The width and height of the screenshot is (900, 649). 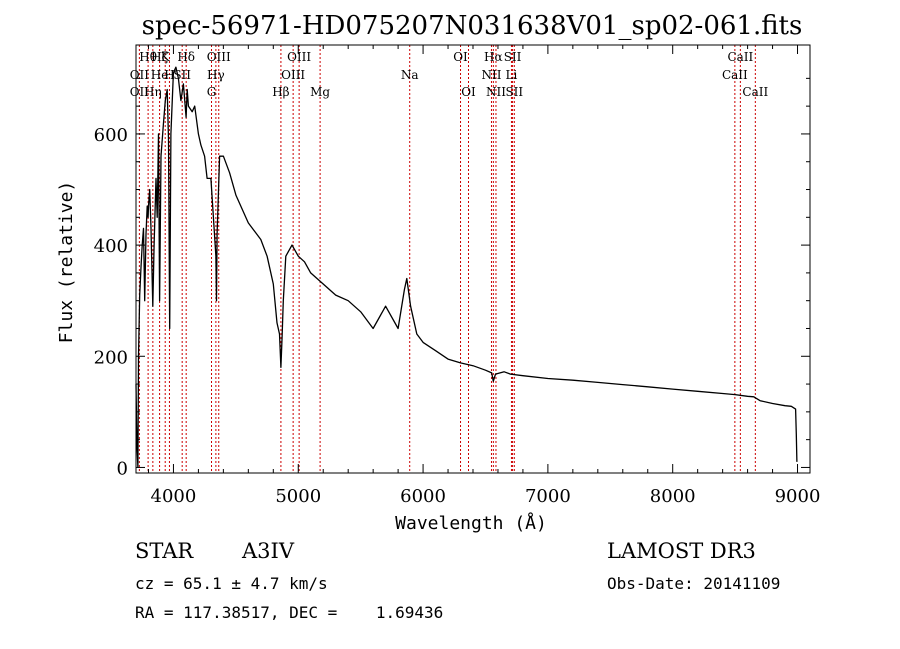 What do you see at coordinates (268, 551) in the screenshot?
I see `object-subclass: A3IV` at bounding box center [268, 551].